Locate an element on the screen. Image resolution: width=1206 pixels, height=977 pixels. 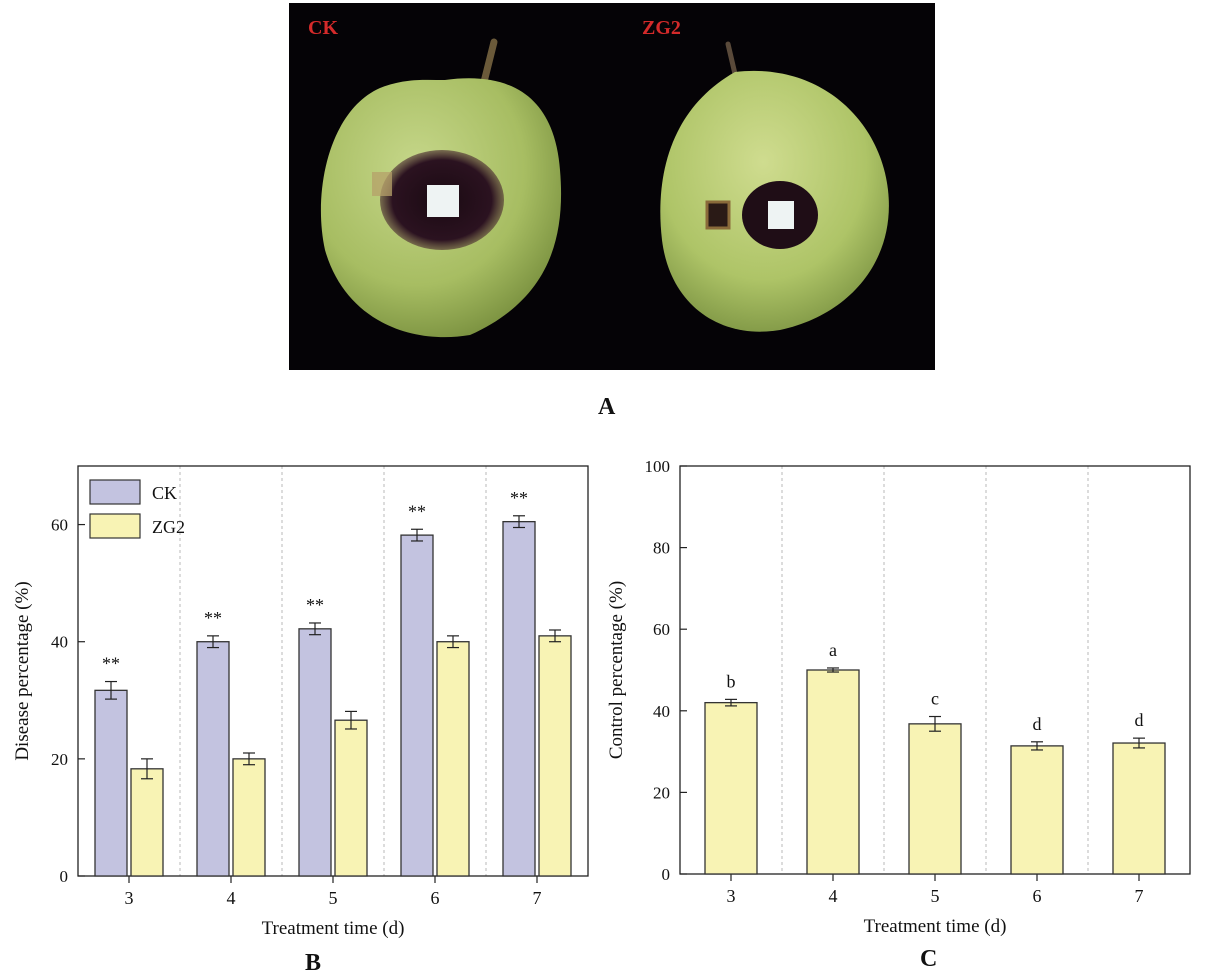
panel-label-c: C is located at coordinates (929, 959).